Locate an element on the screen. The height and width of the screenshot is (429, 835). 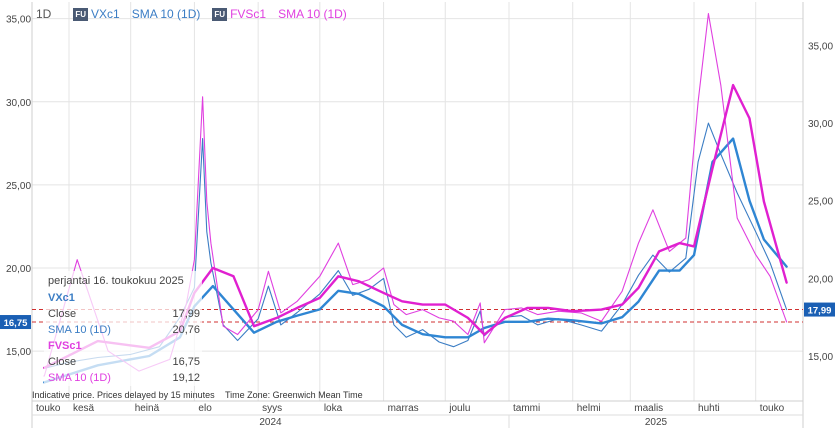
right-axis-tick-label: 35,00 is located at coordinates (820, 46).